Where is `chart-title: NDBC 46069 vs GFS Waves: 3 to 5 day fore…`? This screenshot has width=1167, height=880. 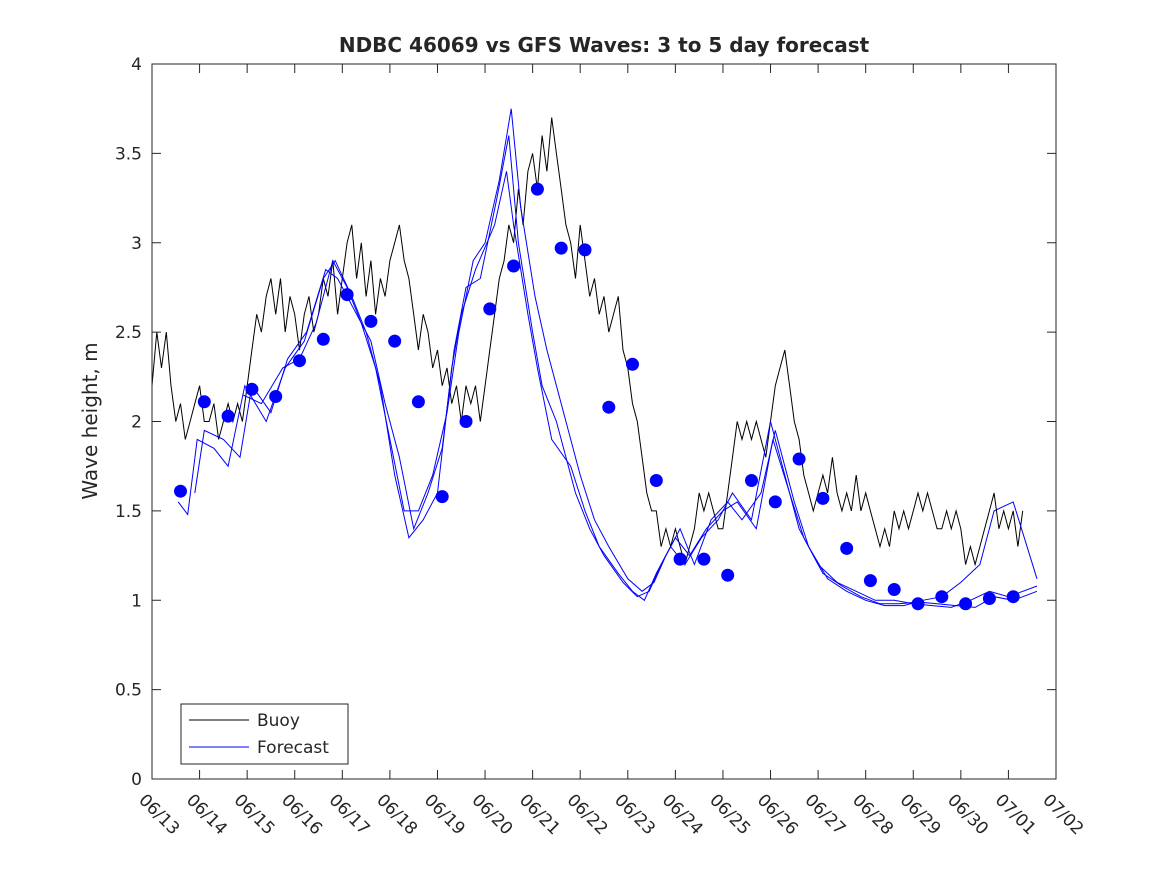 chart-title: NDBC 46069 vs GFS Waves: 3 to 5 day fore… is located at coordinates (604, 45).